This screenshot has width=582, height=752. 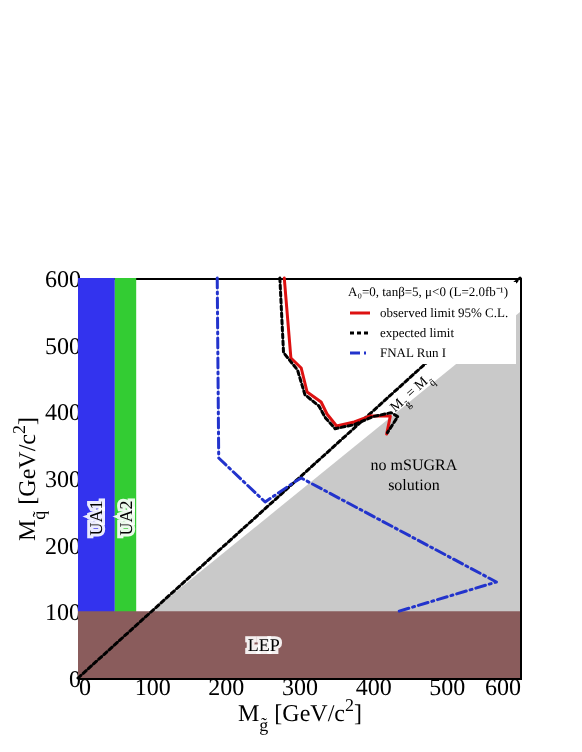 What do you see at coordinates (125, 518) in the screenshot?
I see `band-label: UA2` at bounding box center [125, 518].